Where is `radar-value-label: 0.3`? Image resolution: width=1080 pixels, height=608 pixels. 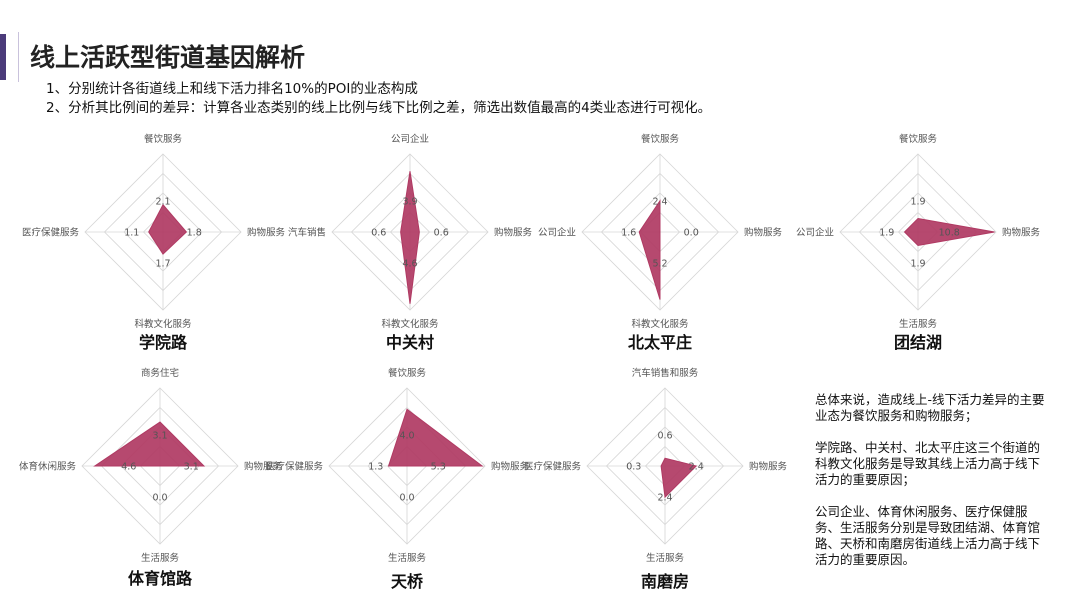 radar-value-label: 0.3 is located at coordinates (633, 467).